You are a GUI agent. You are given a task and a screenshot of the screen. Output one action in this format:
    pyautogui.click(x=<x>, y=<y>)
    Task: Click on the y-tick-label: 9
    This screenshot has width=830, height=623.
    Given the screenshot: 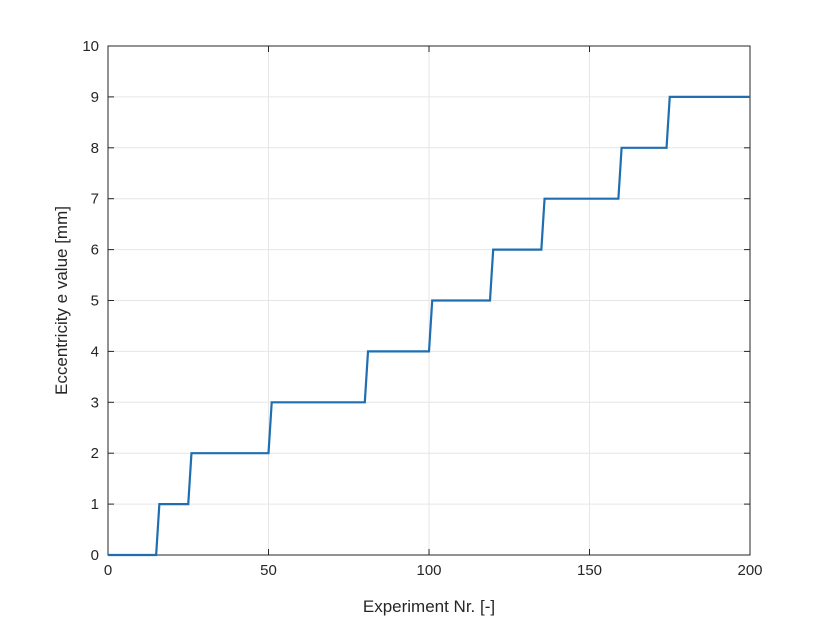 What is the action you would take?
    pyautogui.click(x=95, y=97)
    